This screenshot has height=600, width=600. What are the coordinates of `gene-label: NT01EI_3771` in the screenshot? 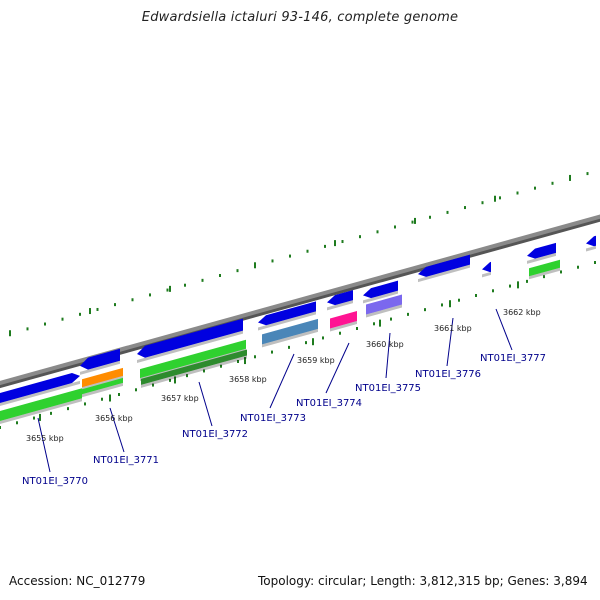 It's located at (126, 460).